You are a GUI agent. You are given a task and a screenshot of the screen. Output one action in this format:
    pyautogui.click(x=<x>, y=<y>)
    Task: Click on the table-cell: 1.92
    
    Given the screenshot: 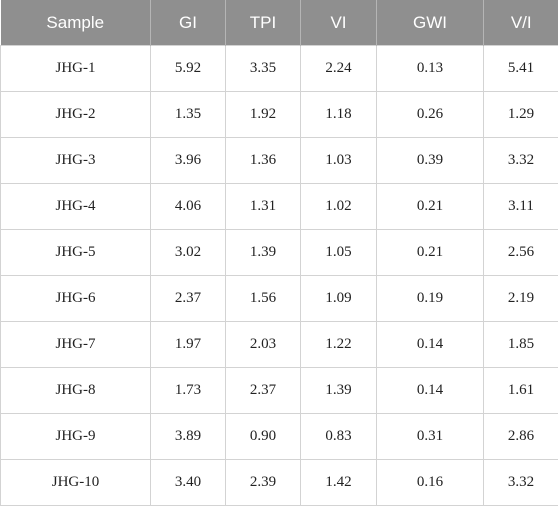 What is the action you would take?
    pyautogui.click(x=263, y=114)
    